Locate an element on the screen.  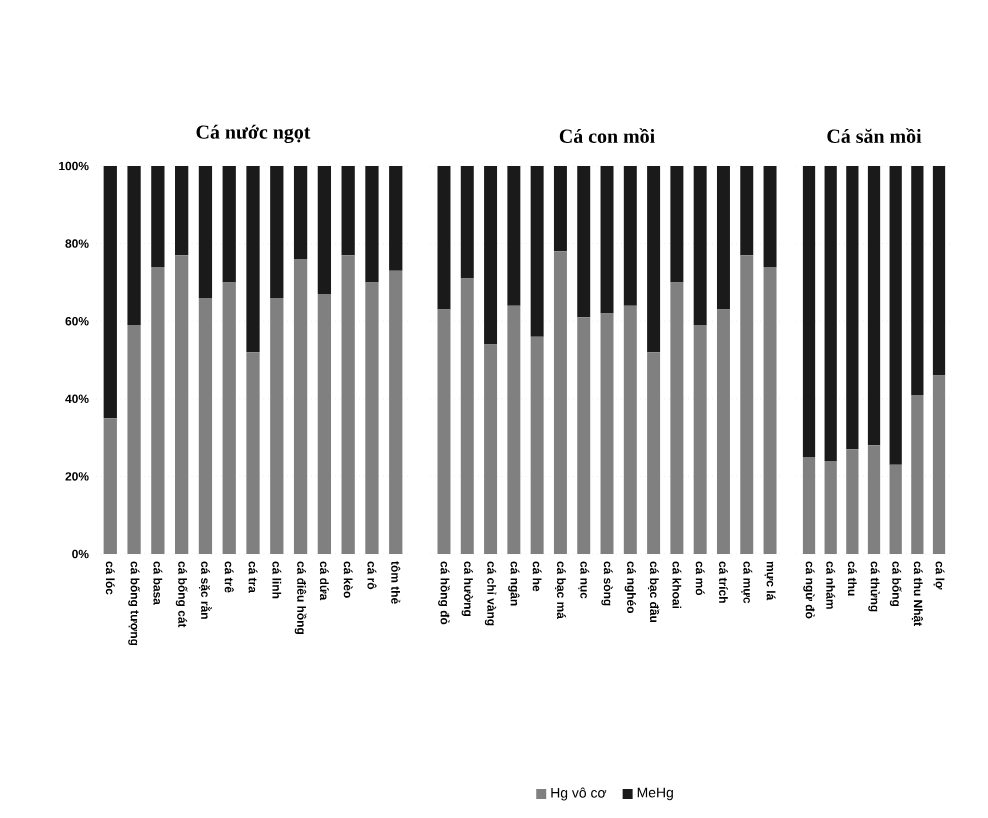
chart-title: Cá nước ngọt is located at coordinates (253, 134).